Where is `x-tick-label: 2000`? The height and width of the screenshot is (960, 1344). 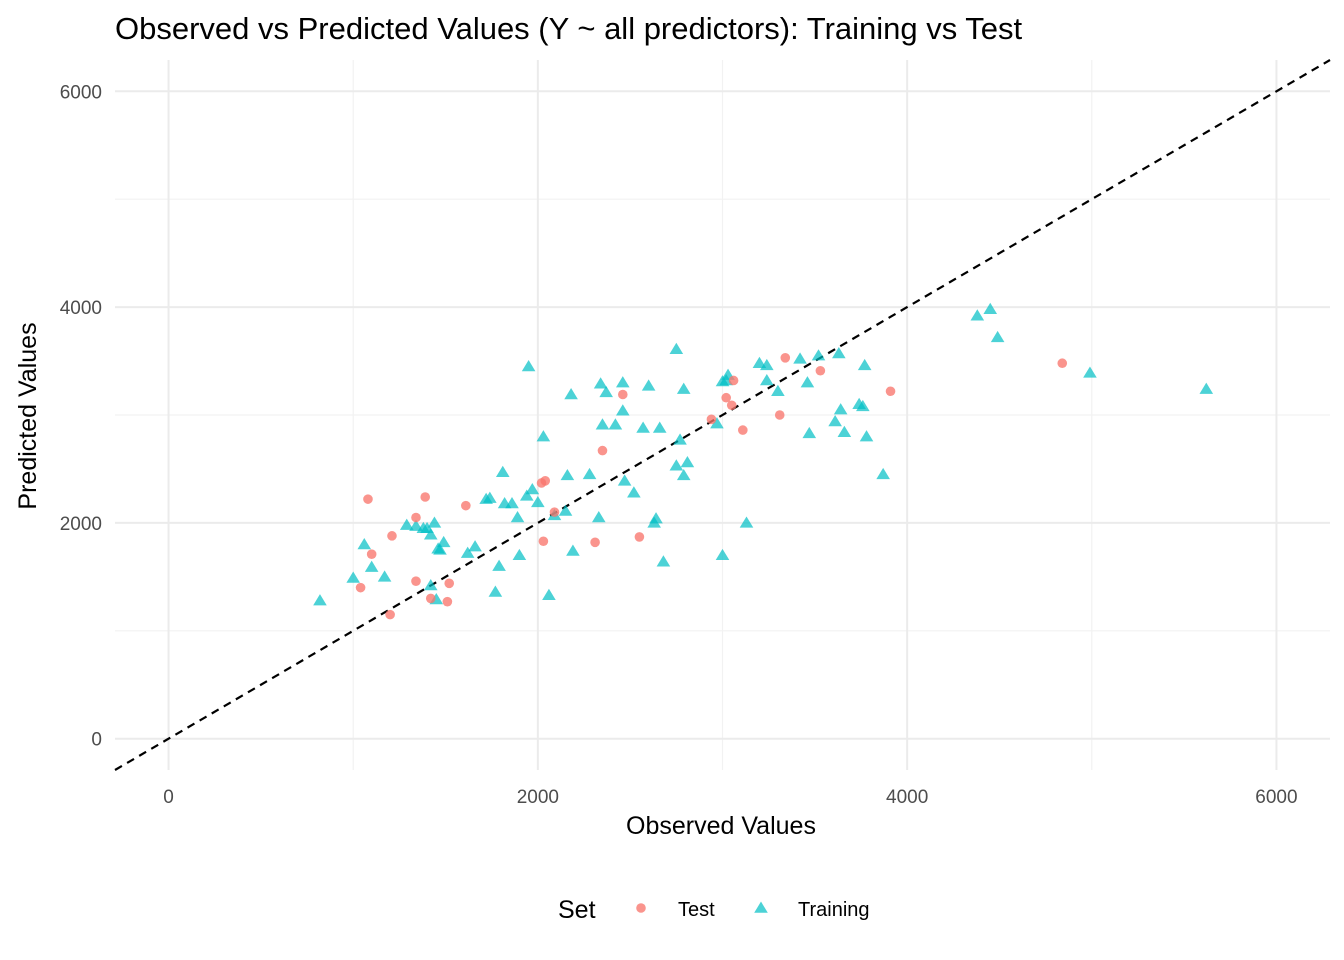
x-tick-label: 2000 is located at coordinates (538, 797).